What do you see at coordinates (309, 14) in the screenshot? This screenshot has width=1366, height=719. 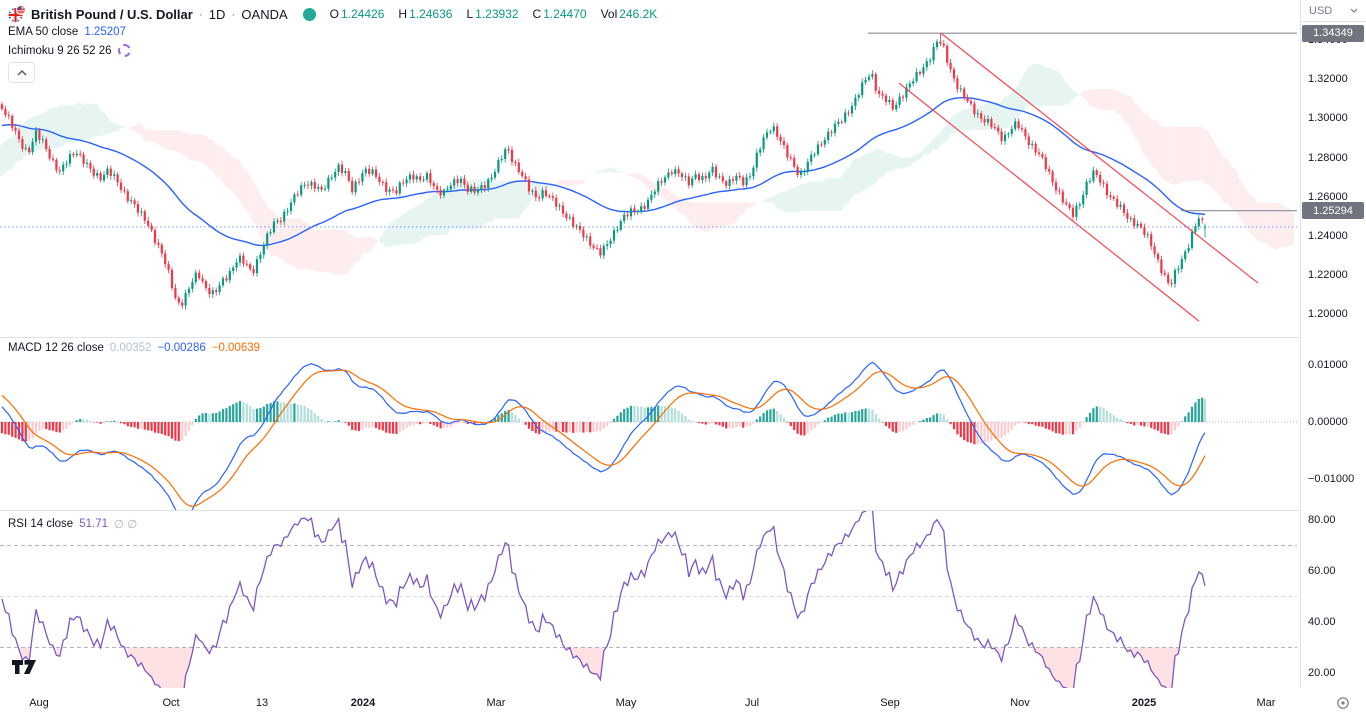 I see `market-status-icon` at bounding box center [309, 14].